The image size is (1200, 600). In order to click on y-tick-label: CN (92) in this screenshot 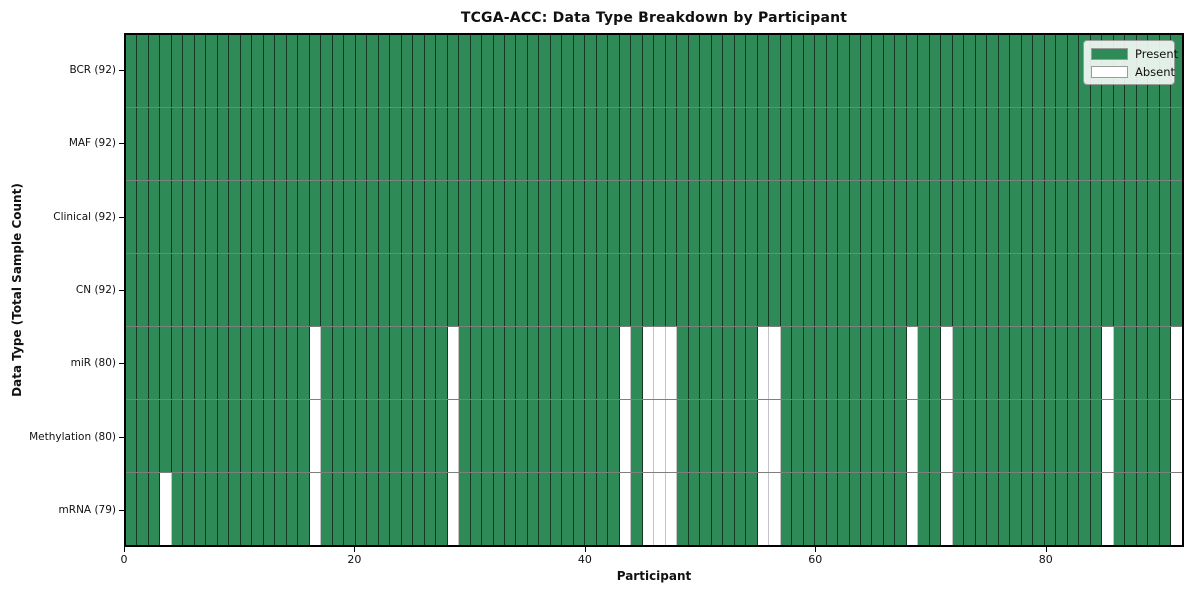, I will do `click(95, 290)`.